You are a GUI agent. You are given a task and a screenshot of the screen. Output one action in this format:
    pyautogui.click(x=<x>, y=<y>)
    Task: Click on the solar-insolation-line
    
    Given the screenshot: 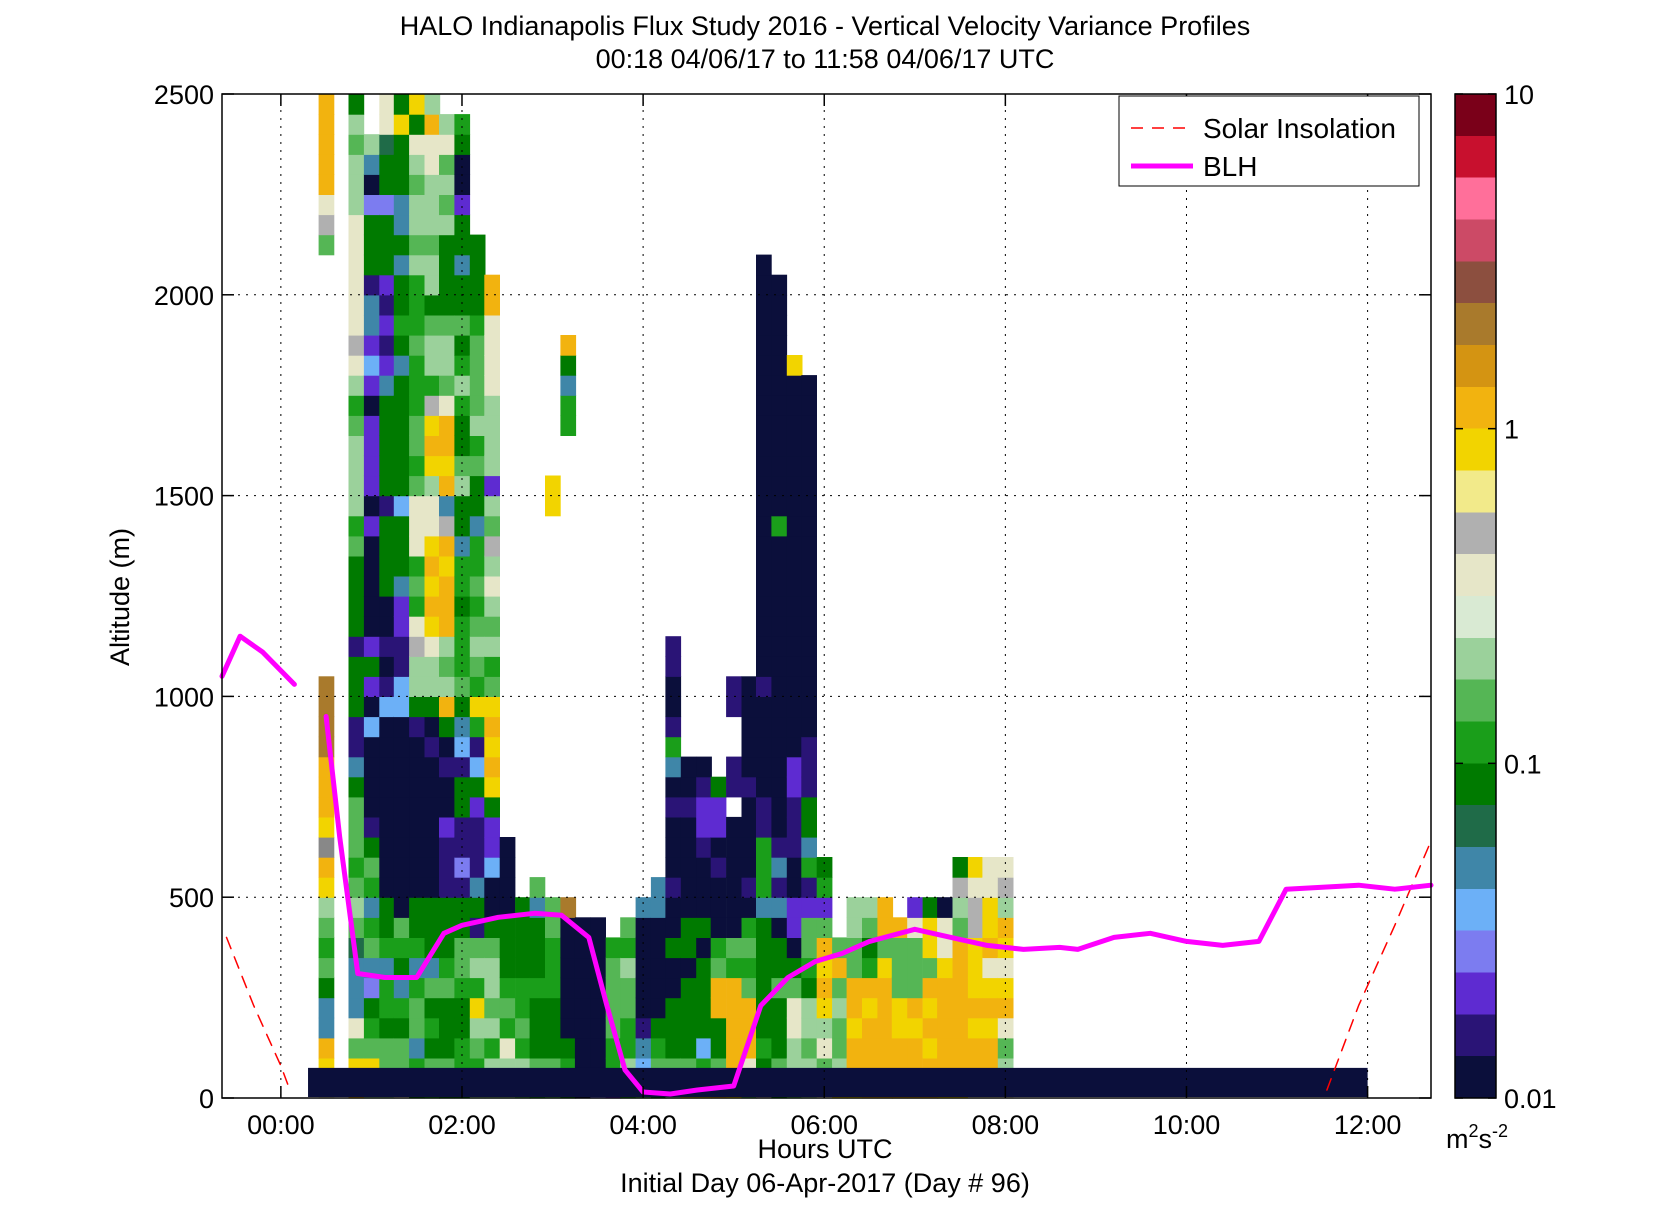 What is the action you would take?
    pyautogui.click(x=258, y=1013)
    